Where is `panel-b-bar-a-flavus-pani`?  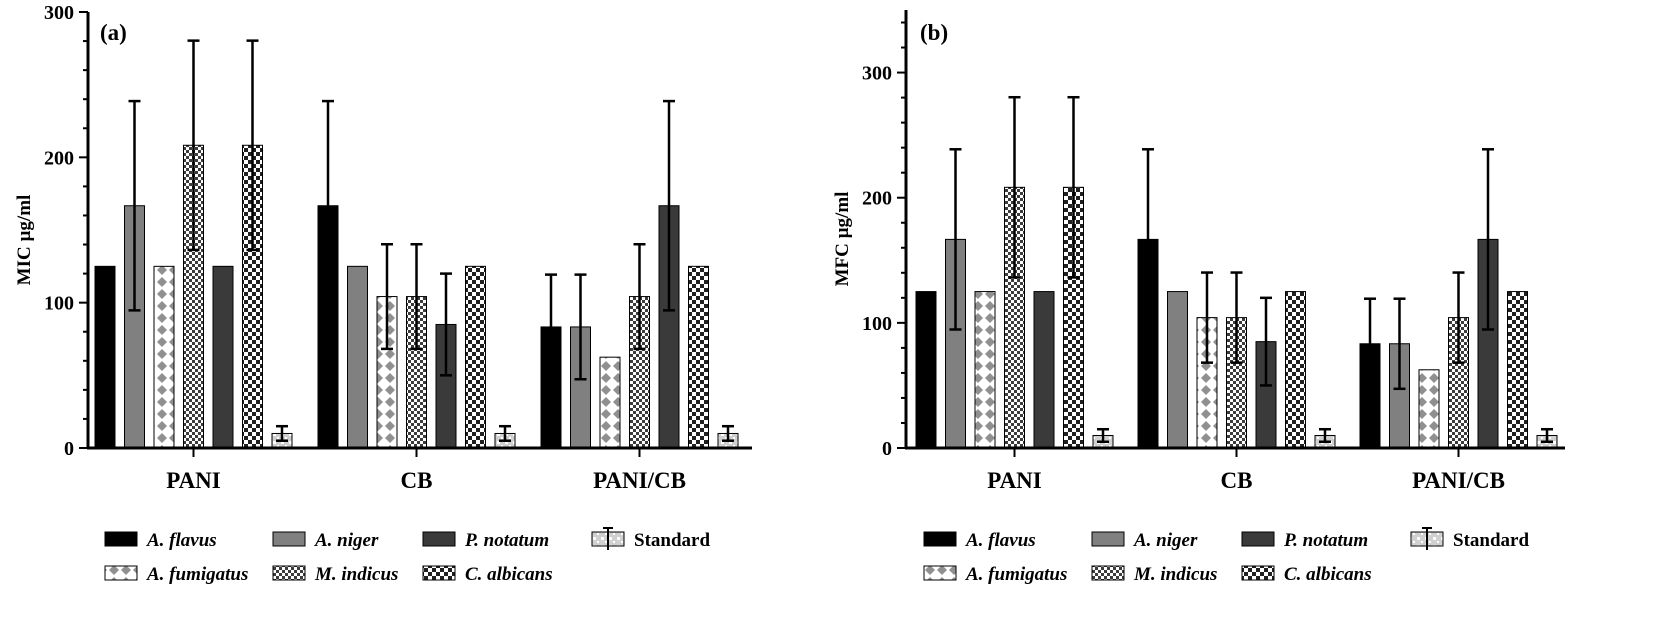 panel-b-bar-a-flavus-pani is located at coordinates (926, 370).